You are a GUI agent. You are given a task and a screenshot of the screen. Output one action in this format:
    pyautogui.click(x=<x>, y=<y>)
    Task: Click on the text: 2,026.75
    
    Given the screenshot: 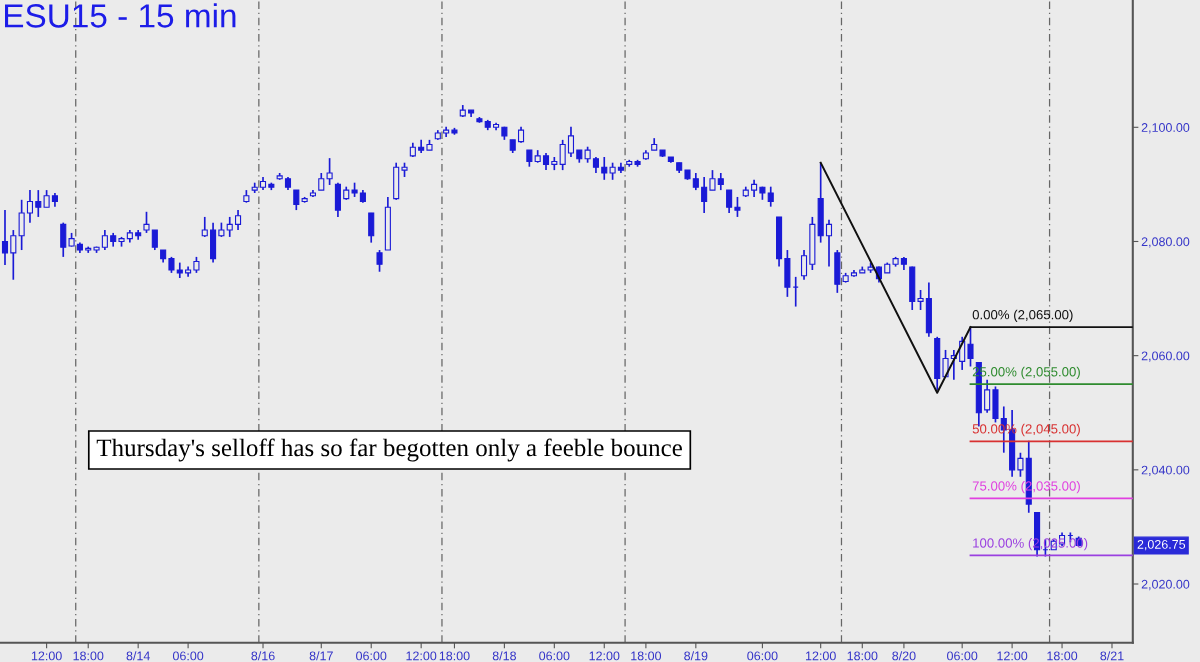 What is the action you would take?
    pyautogui.click(x=1161, y=545)
    